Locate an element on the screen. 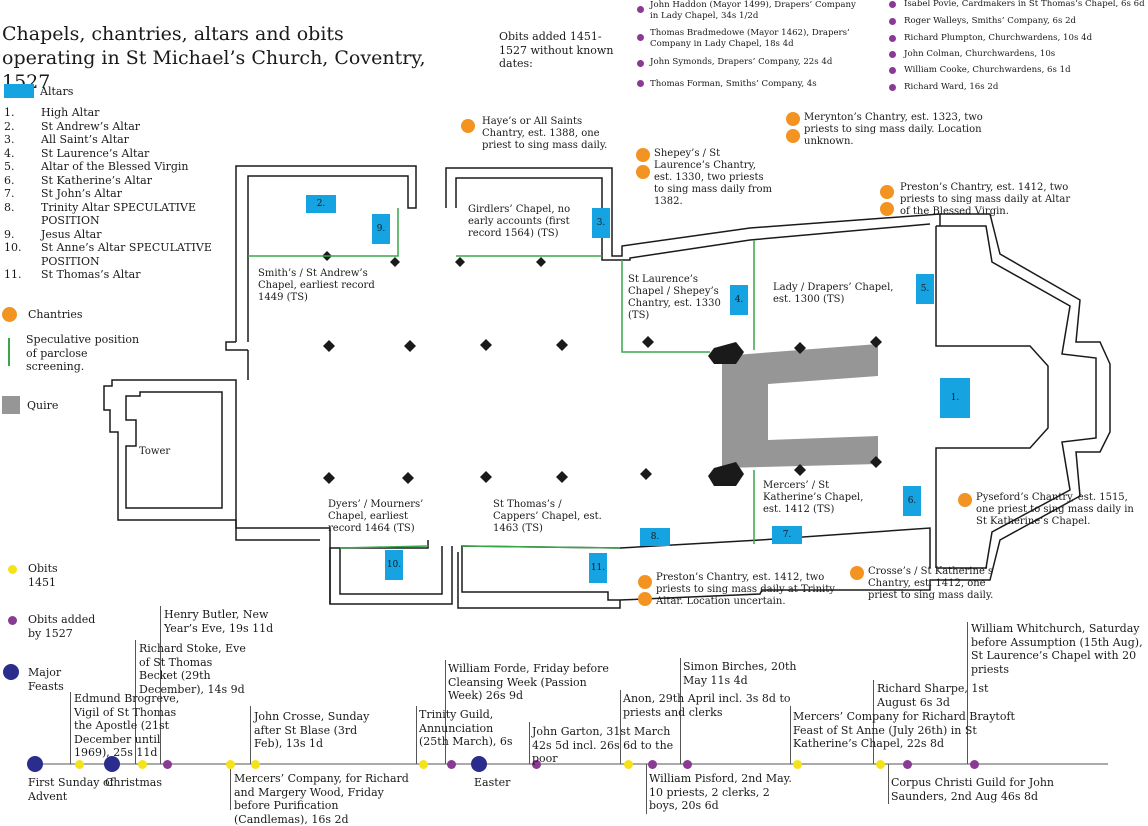 This screenshot has width=1148, height=826. altar-9-marker: 9. is located at coordinates (381, 229).